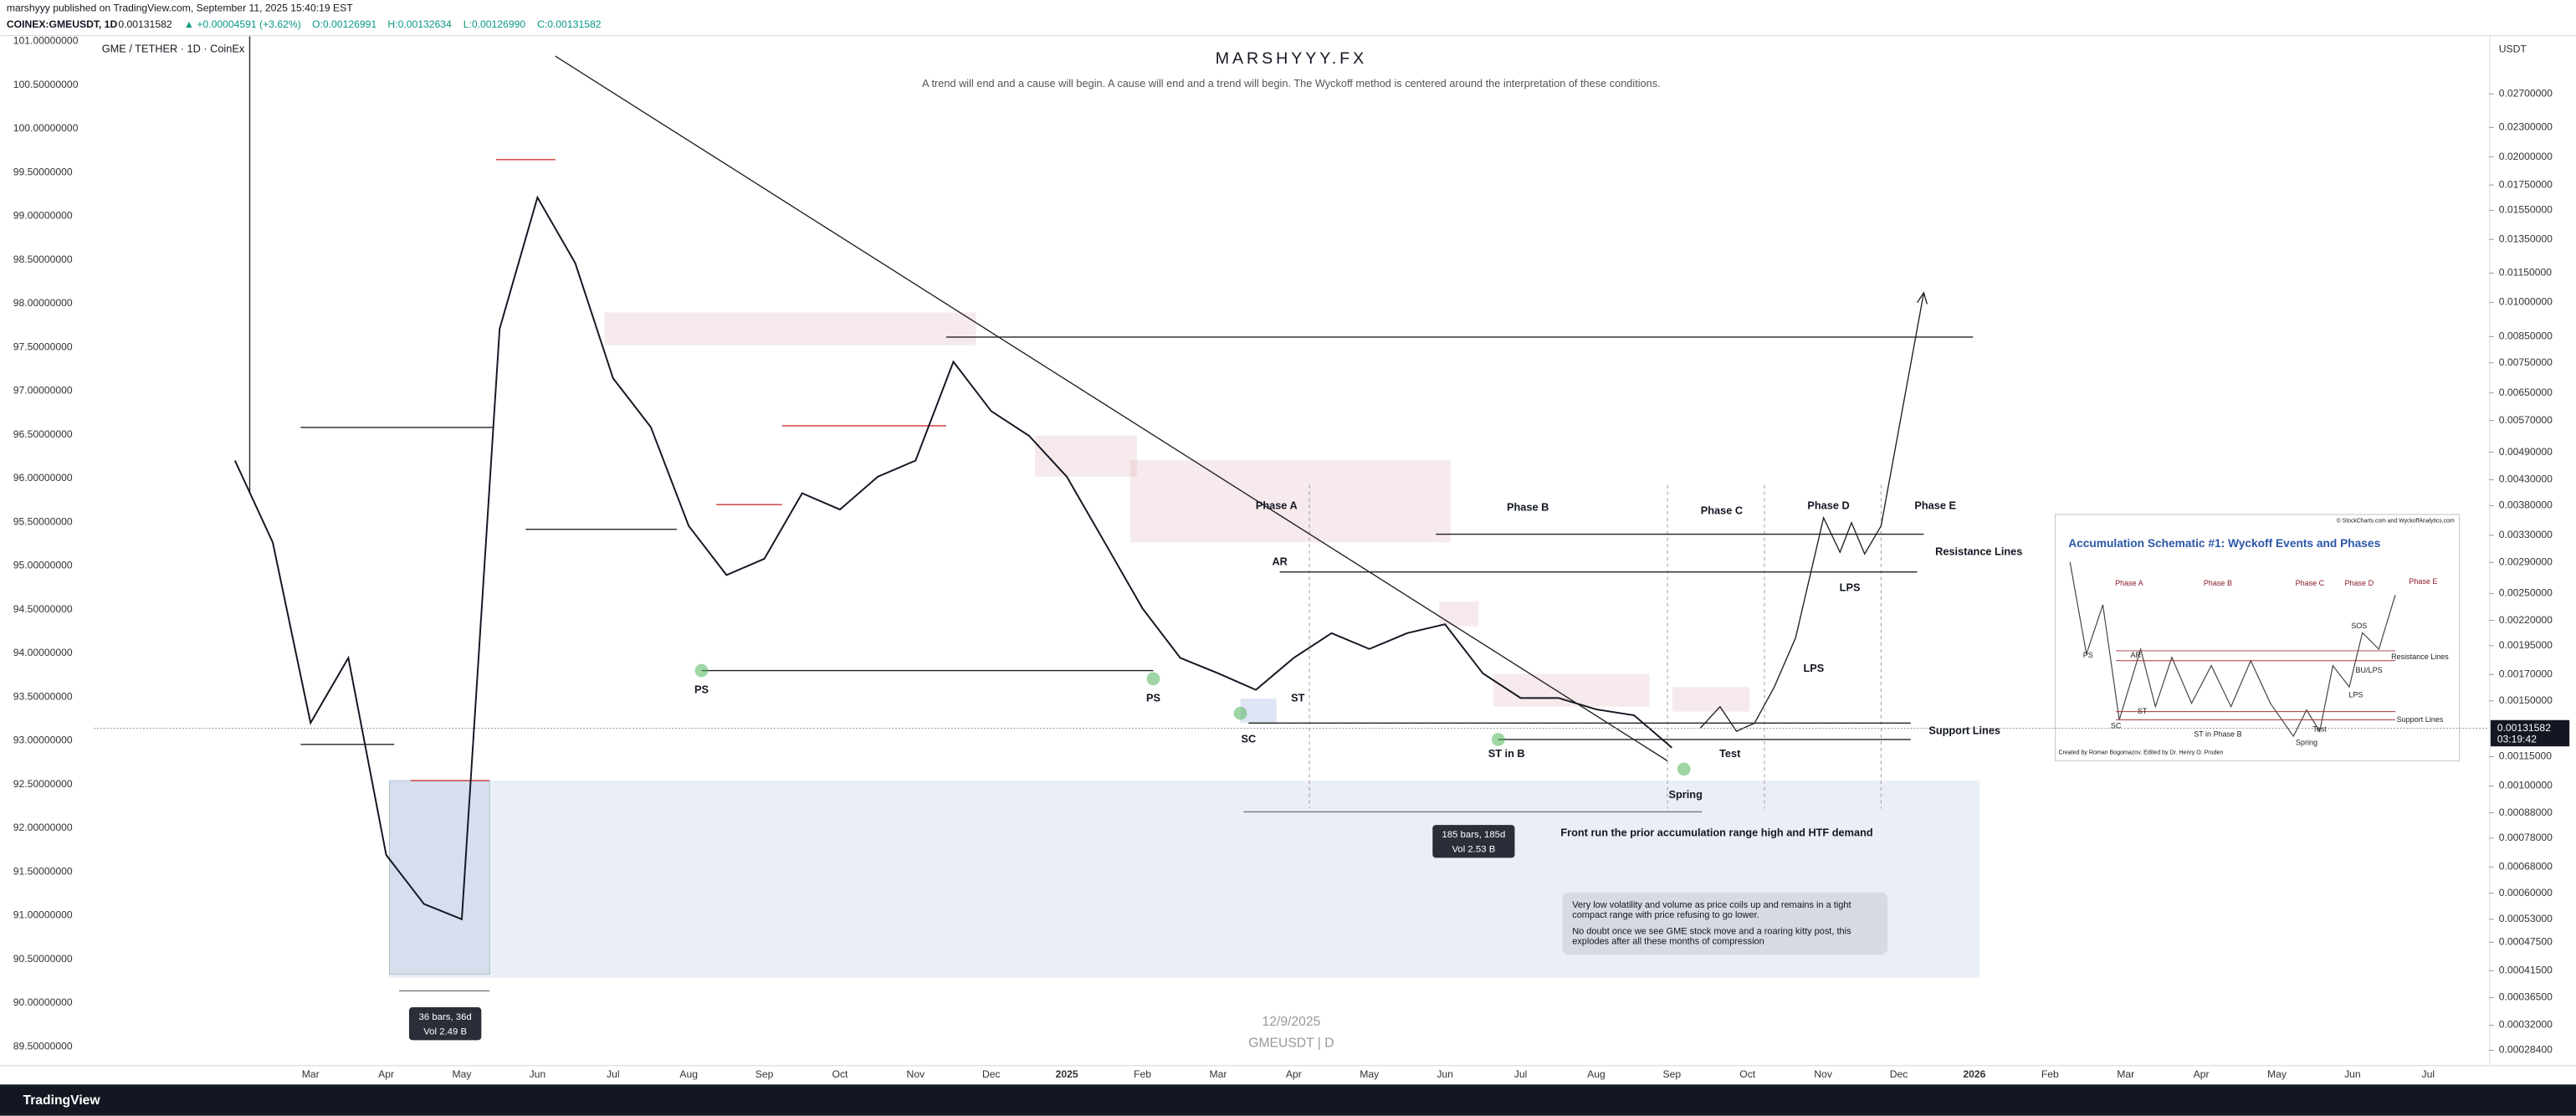 The height and width of the screenshot is (1116, 2576). I want to click on y-tick-label: 0.00068000, so click(2526, 866).